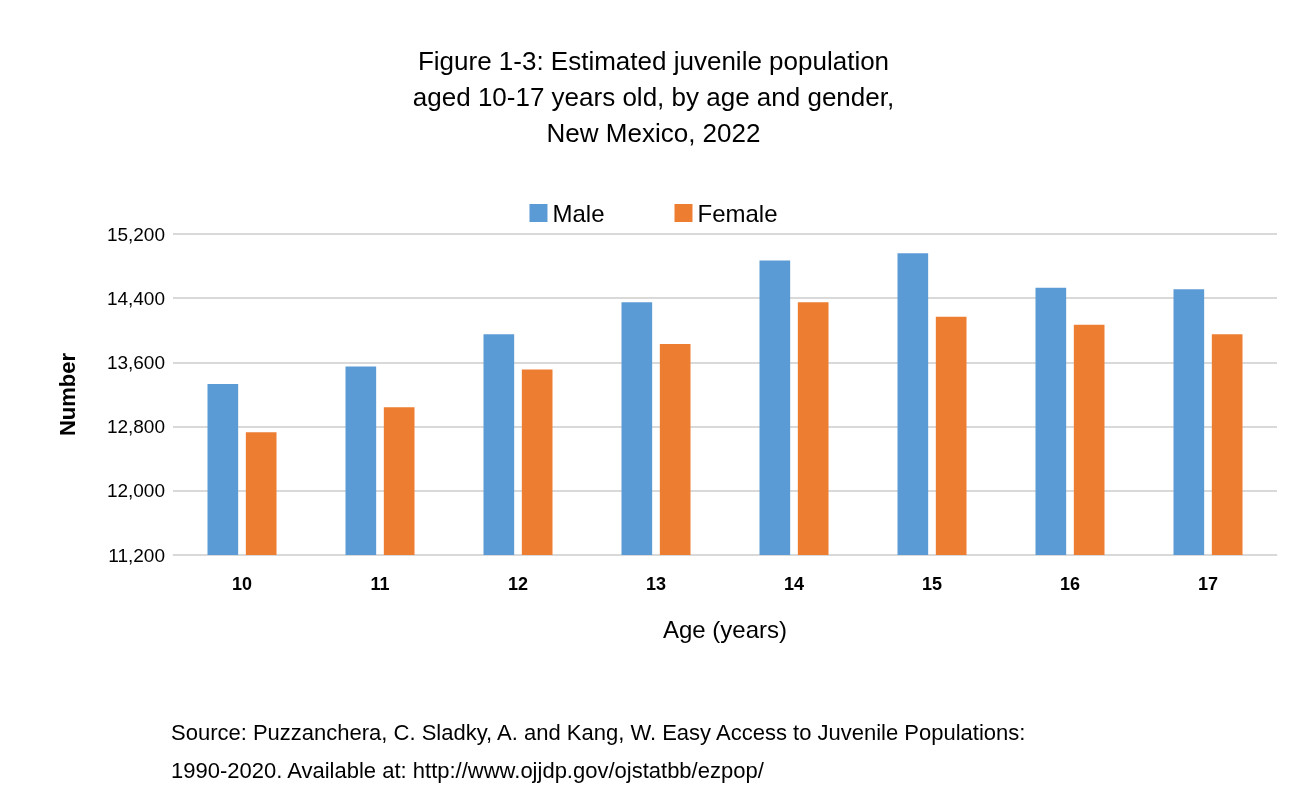 The image size is (1307, 800). What do you see at coordinates (578, 213) in the screenshot?
I see `legend-label: Male` at bounding box center [578, 213].